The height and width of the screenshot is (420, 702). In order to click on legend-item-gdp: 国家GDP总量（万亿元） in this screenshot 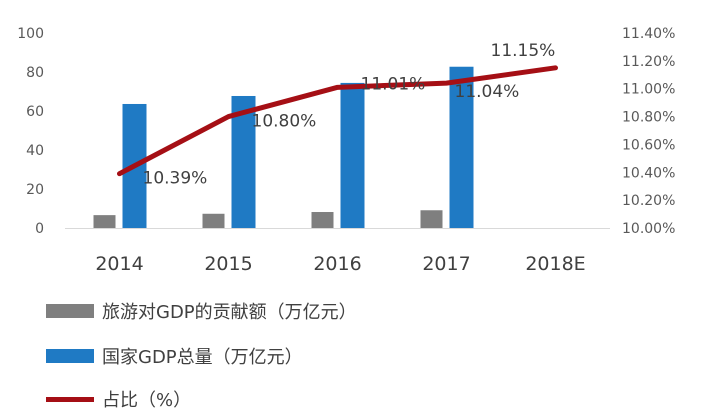, I will do `click(174, 356)`.